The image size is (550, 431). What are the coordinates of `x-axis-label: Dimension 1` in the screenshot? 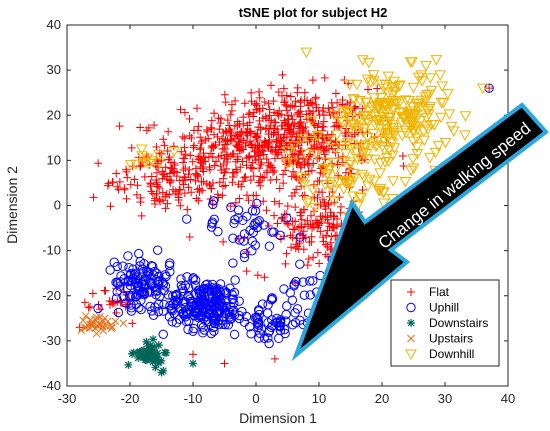 It's located at (278, 418).